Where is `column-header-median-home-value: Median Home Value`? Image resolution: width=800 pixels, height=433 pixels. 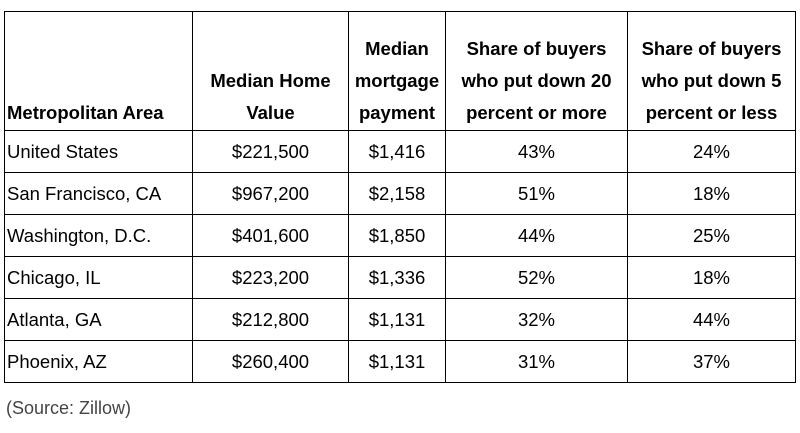
column-header-median-home-value: Median Home Value is located at coordinates (270, 71).